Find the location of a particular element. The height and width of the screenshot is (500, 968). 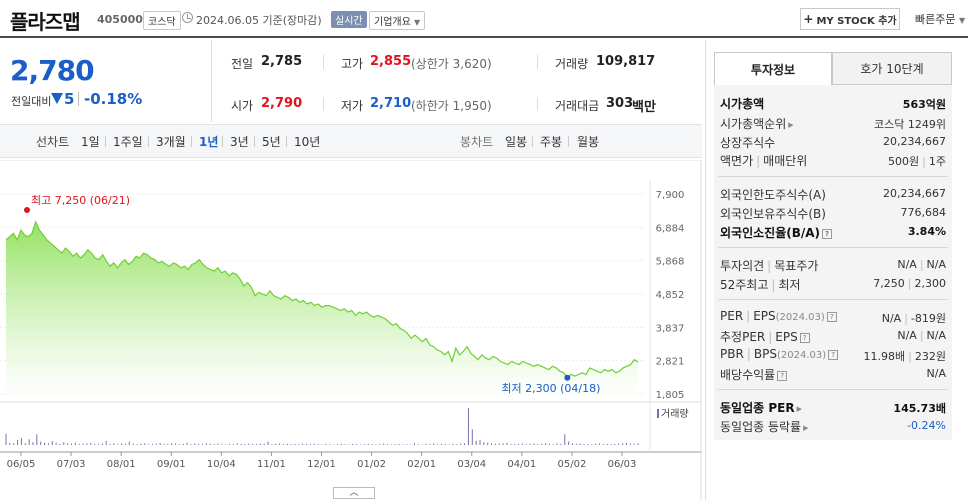

pbr-num: 11.98배 is located at coordinates (884, 356).